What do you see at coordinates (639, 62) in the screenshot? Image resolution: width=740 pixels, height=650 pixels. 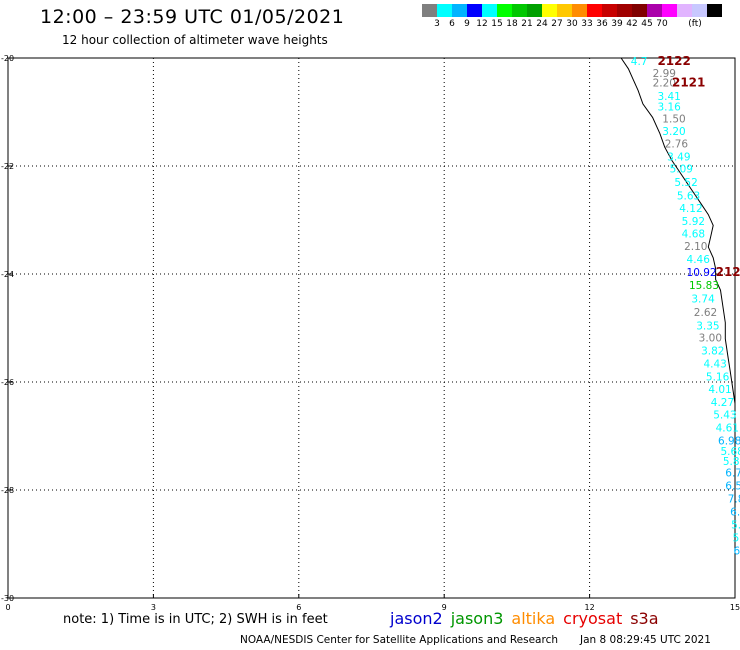 I see `wave-height-label: 4.7` at bounding box center [639, 62].